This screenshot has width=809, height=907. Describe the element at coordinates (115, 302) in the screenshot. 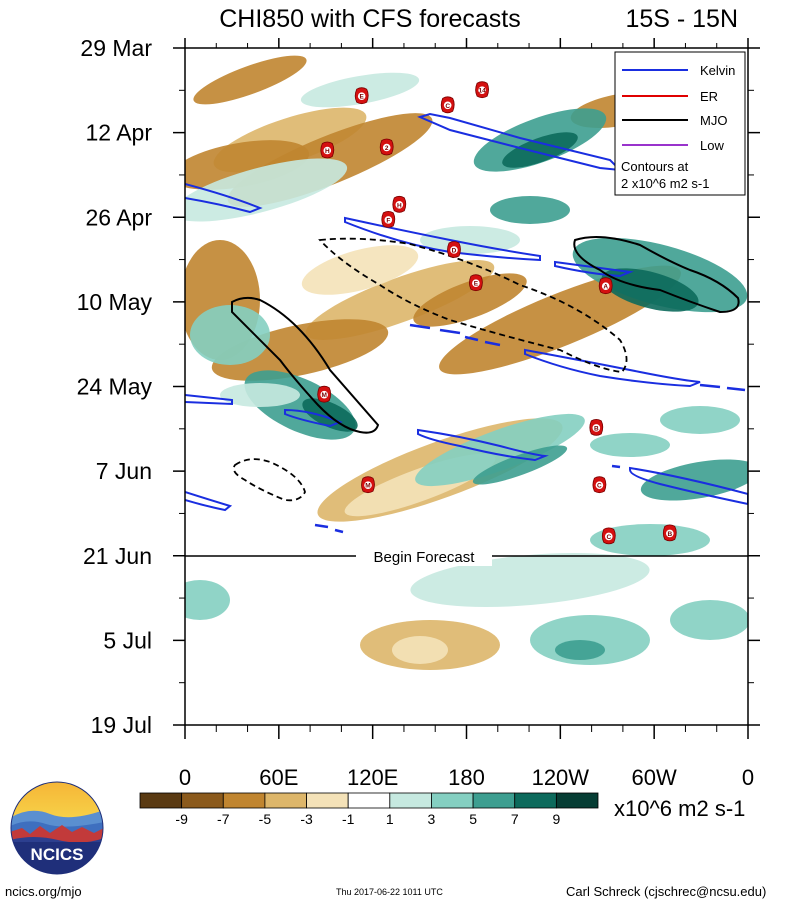

I see `y-tick-label-3: 10 May` at that location.